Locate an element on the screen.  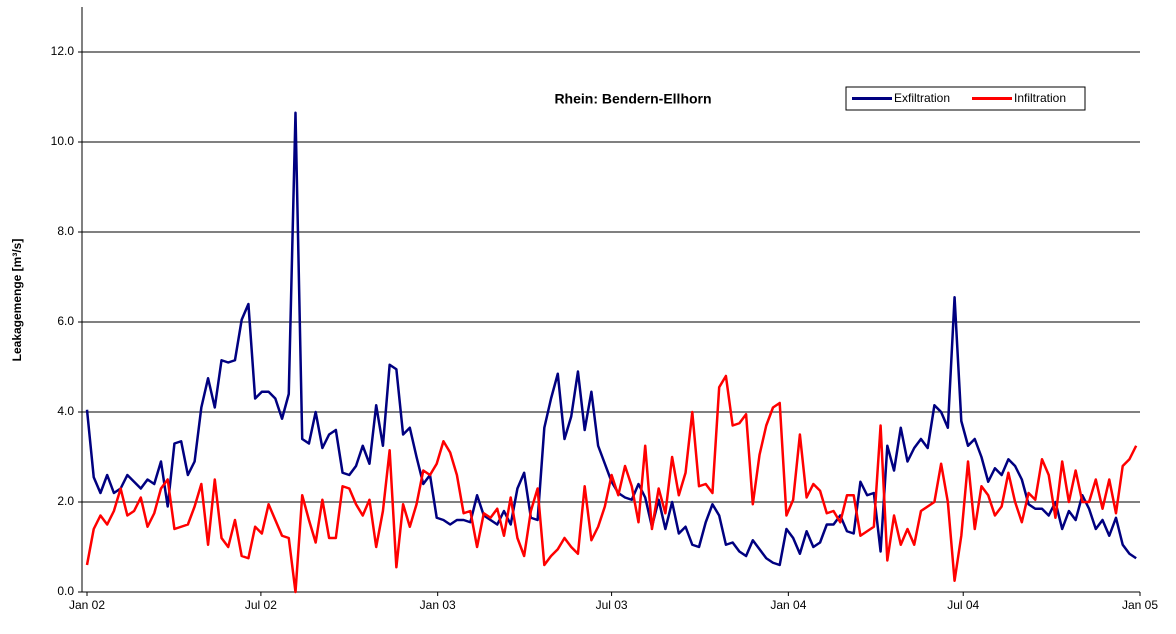
legend-box is located at coordinates (965, 98).